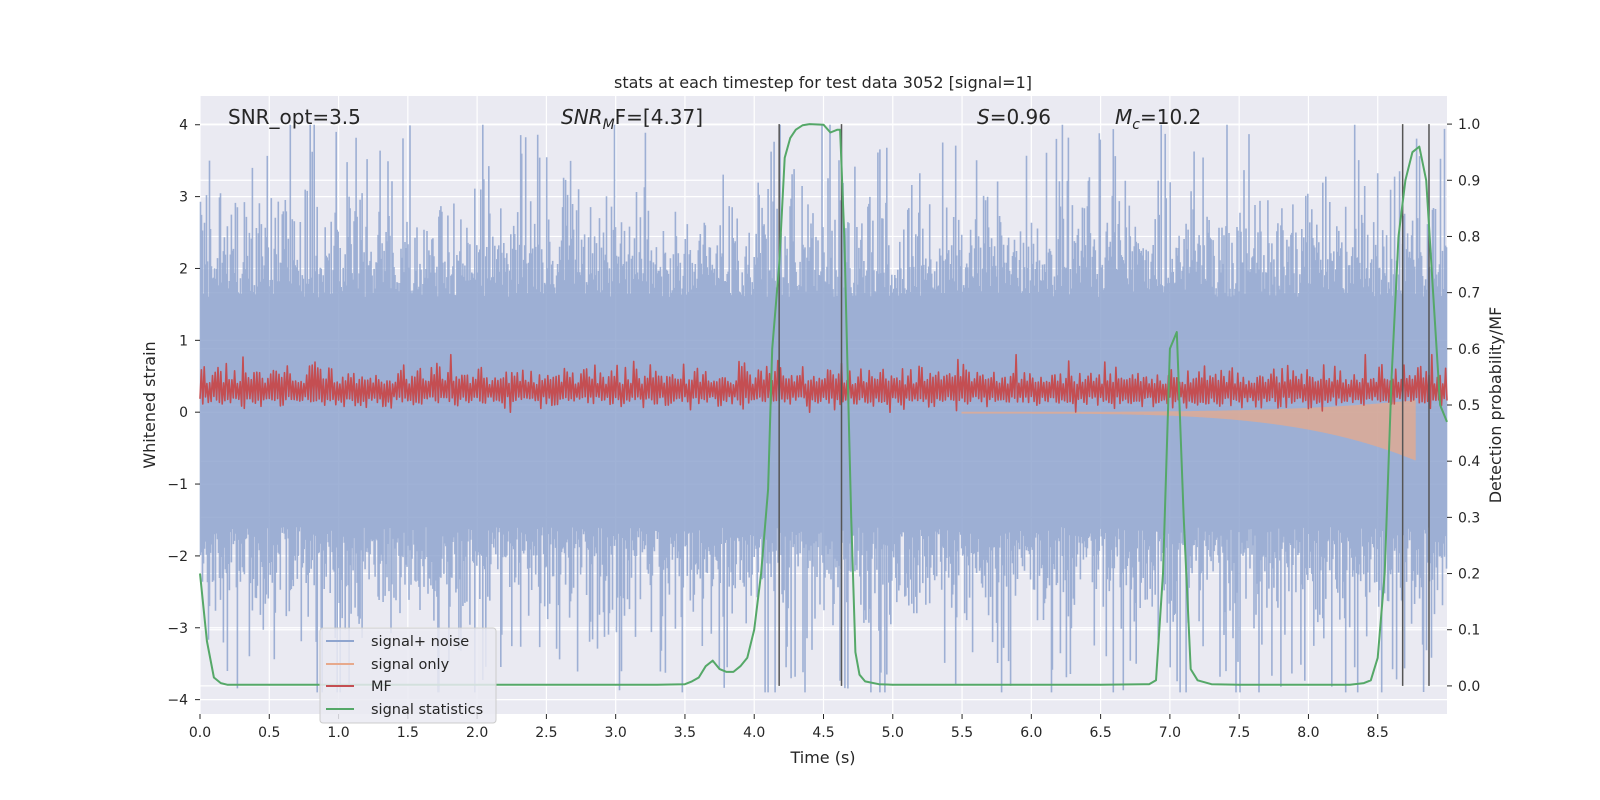 Image resolution: width=1600 pixels, height=800 pixels. Describe the element at coordinates (1469, 181) in the screenshot. I see `right-y-tick-label: 0.9` at that location.